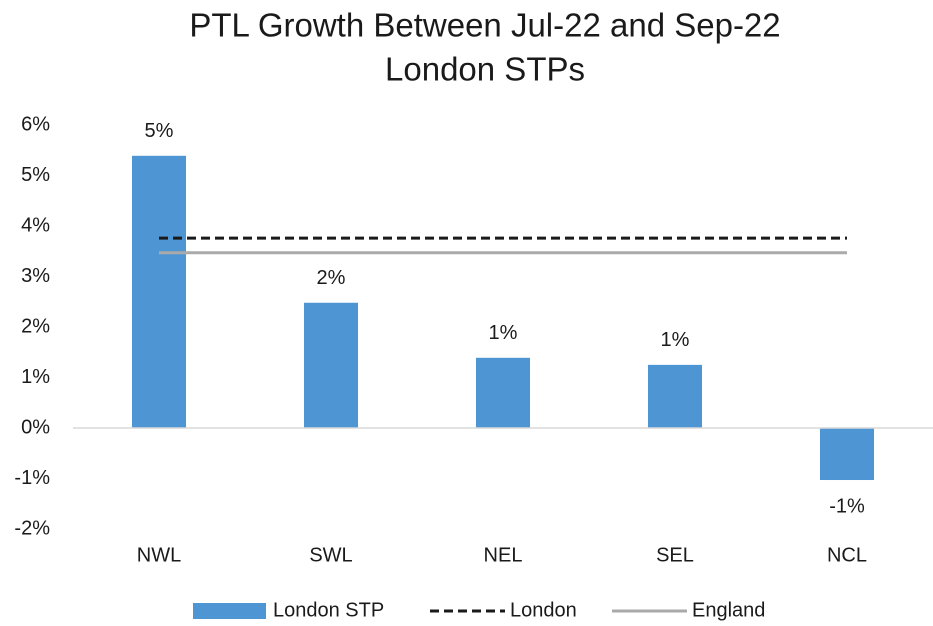  Describe the element at coordinates (484, 25) in the screenshot. I see `chart-title: PTL Growth Between Jul-22 and Sep-22` at that location.